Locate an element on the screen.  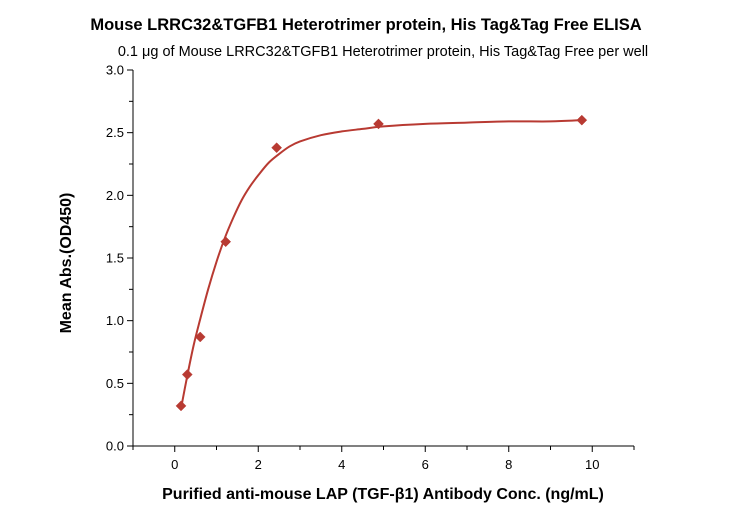
x-tick-label: 6 is located at coordinates (425, 464).